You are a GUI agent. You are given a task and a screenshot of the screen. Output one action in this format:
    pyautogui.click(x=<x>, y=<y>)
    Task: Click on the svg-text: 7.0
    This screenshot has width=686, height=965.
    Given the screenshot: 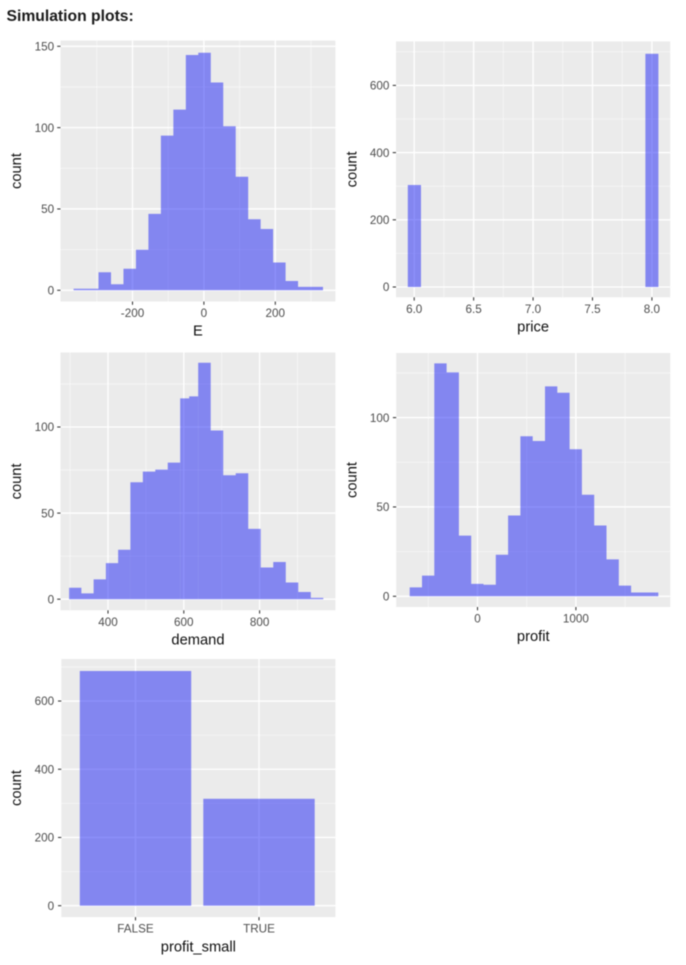 What is the action you would take?
    pyautogui.click(x=533, y=309)
    